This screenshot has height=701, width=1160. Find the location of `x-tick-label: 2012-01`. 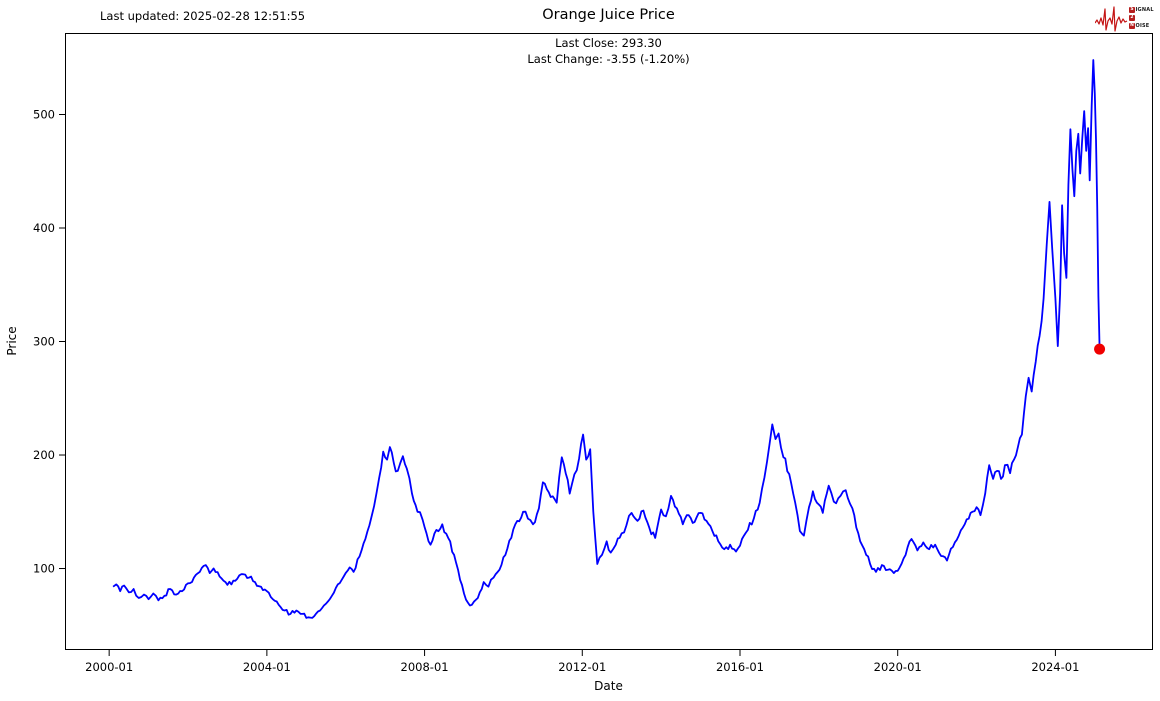

x-tick-label: 2012-01 is located at coordinates (582, 667).